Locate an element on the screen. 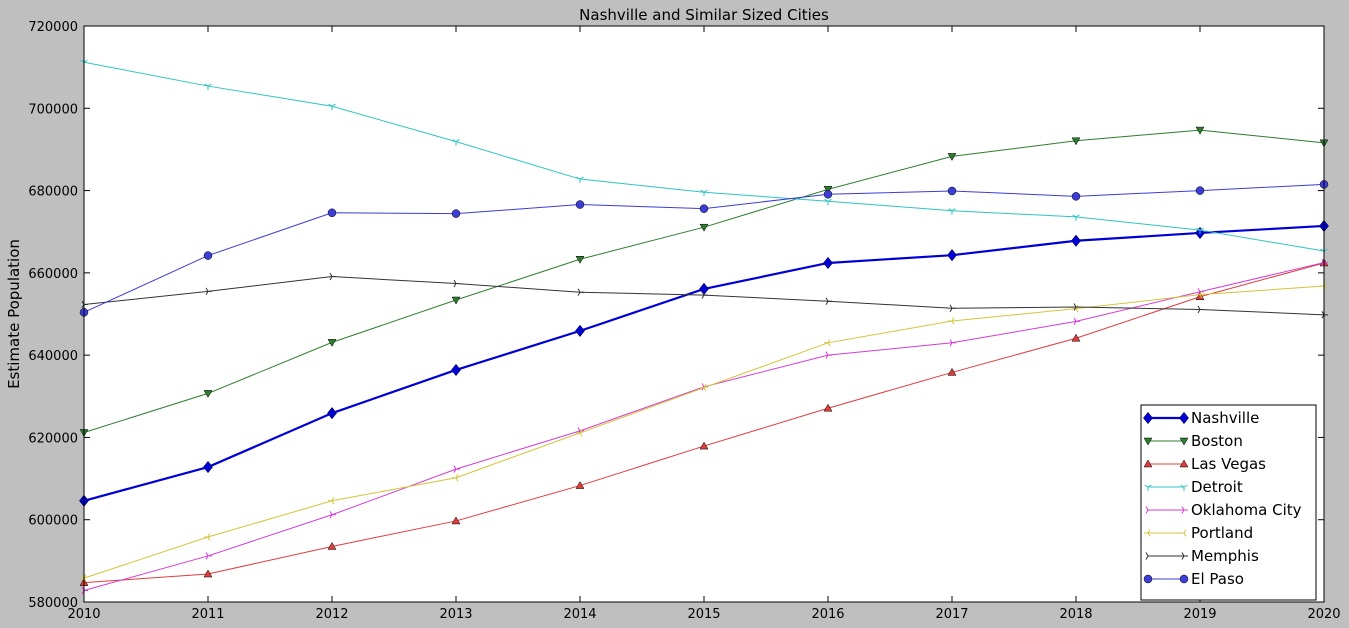 This screenshot has height=628, width=1349. legend-label-el-paso: El Paso is located at coordinates (1217, 579).